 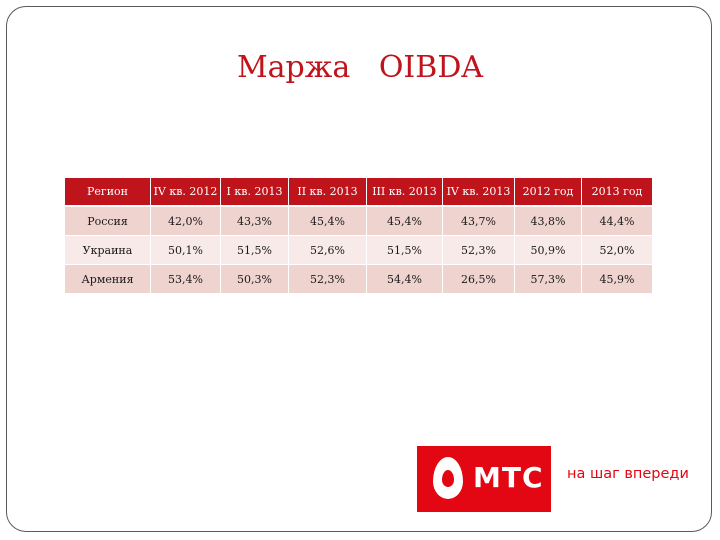 What do you see at coordinates (479, 279) in the screenshot?
I see `value-cell: 26,5%` at bounding box center [479, 279].